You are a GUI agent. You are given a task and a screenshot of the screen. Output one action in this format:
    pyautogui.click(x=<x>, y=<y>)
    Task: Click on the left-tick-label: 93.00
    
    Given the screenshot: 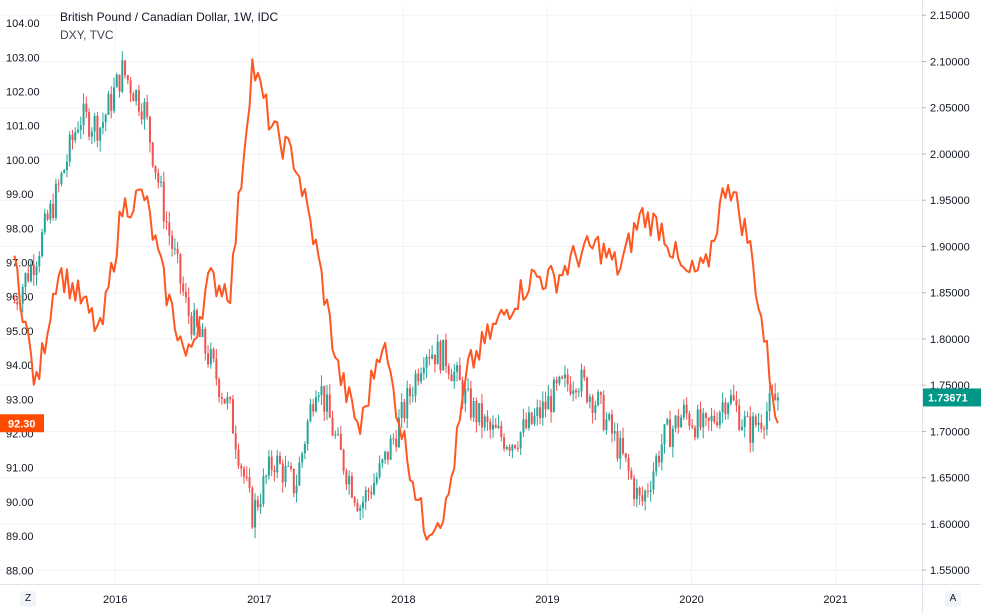 What is the action you would take?
    pyautogui.click(x=20, y=400)
    